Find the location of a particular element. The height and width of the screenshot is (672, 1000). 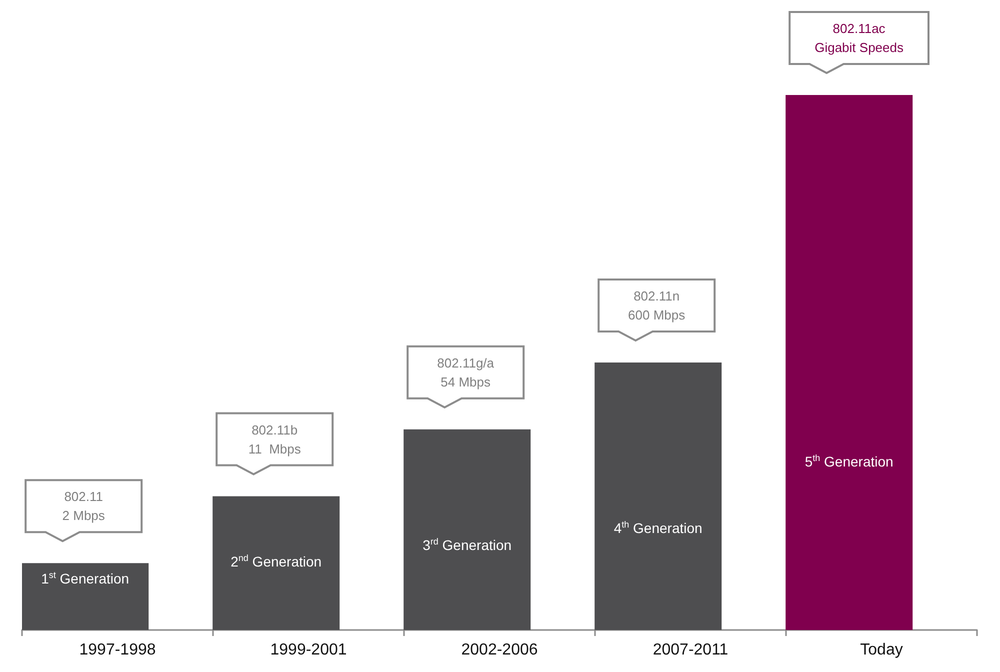

x-tick-label: 2007-2011 is located at coordinates (690, 650).